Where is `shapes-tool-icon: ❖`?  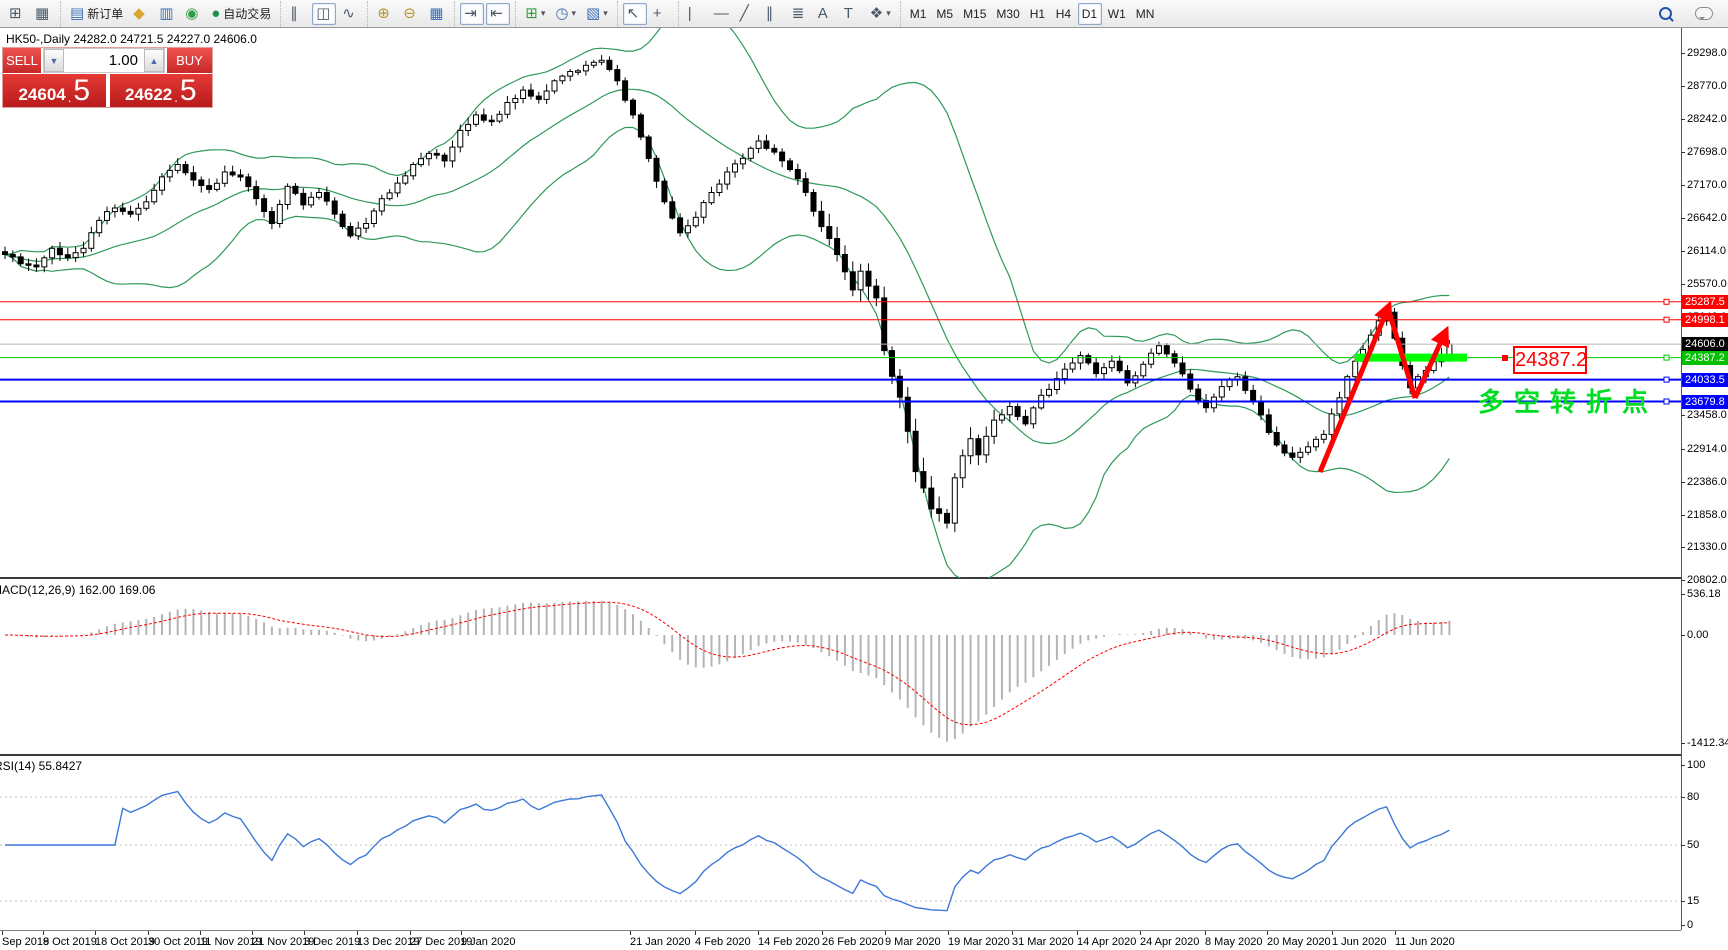 shapes-tool-icon: ❖ is located at coordinates (876, 13).